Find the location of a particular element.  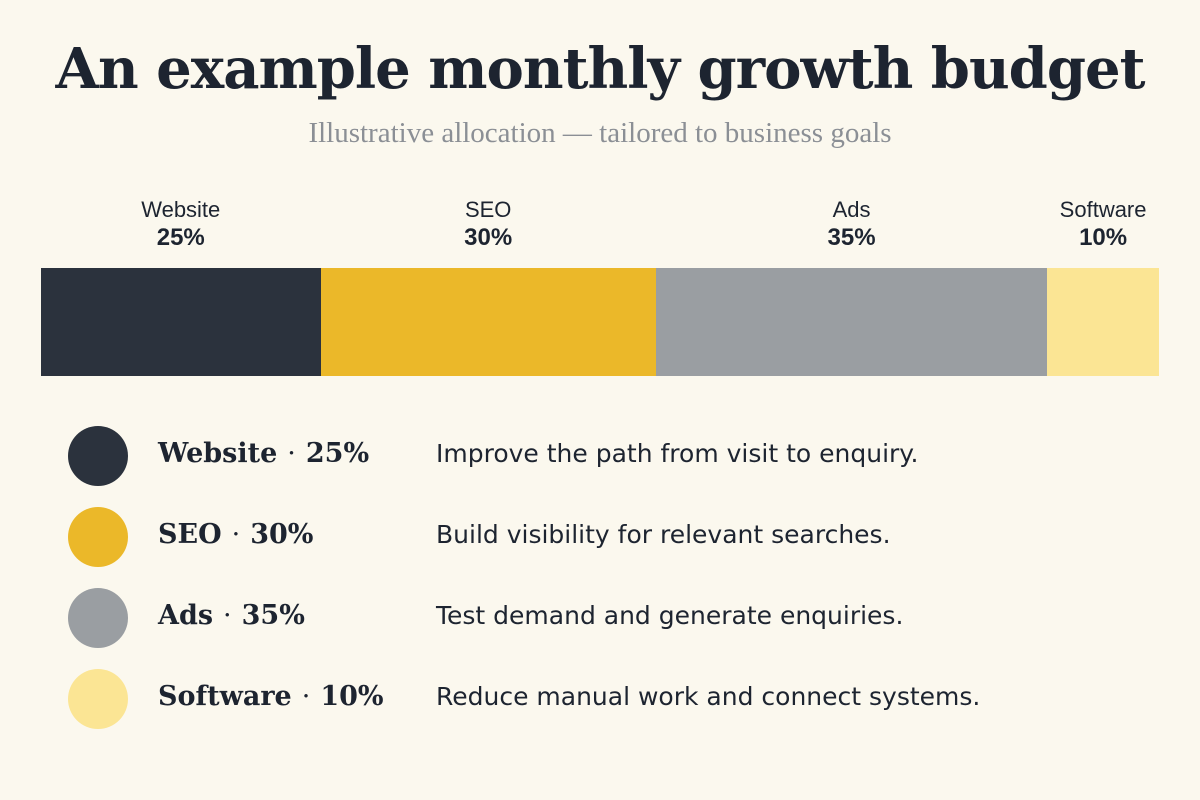

bar-segment-seo is located at coordinates (488, 322).